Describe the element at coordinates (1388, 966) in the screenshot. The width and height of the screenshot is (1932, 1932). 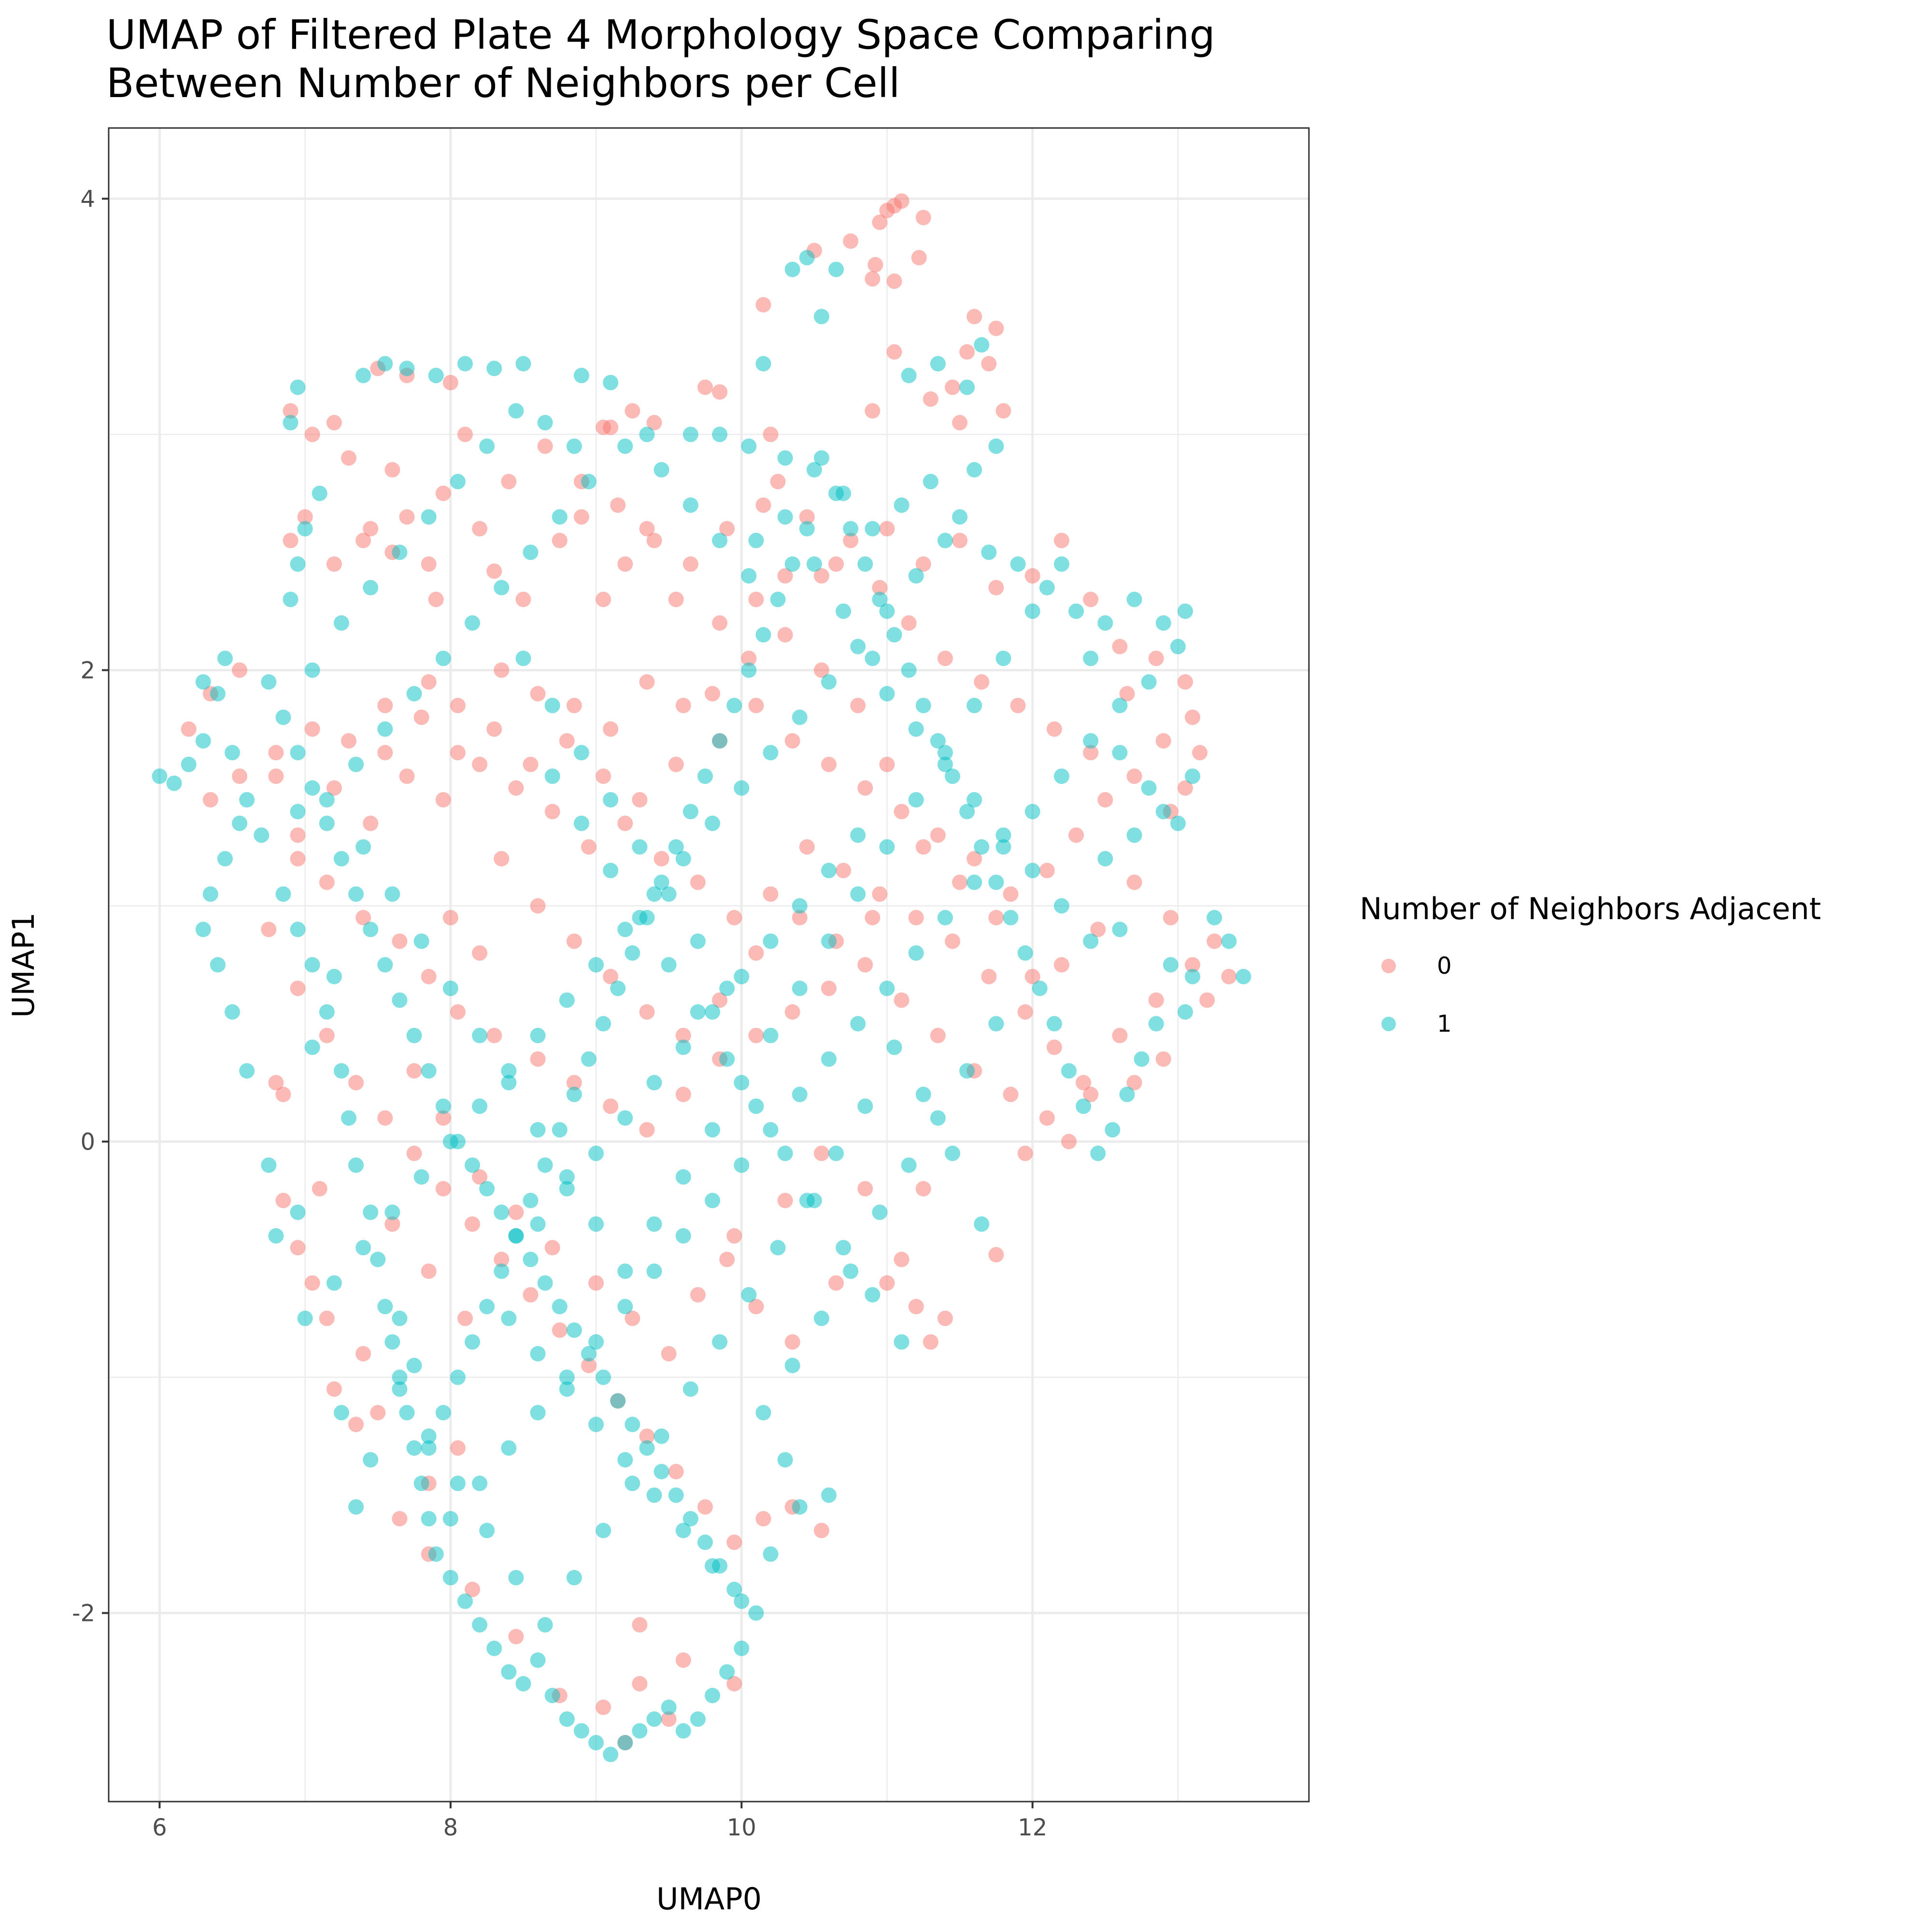
I see `legend-dot-icon` at that location.